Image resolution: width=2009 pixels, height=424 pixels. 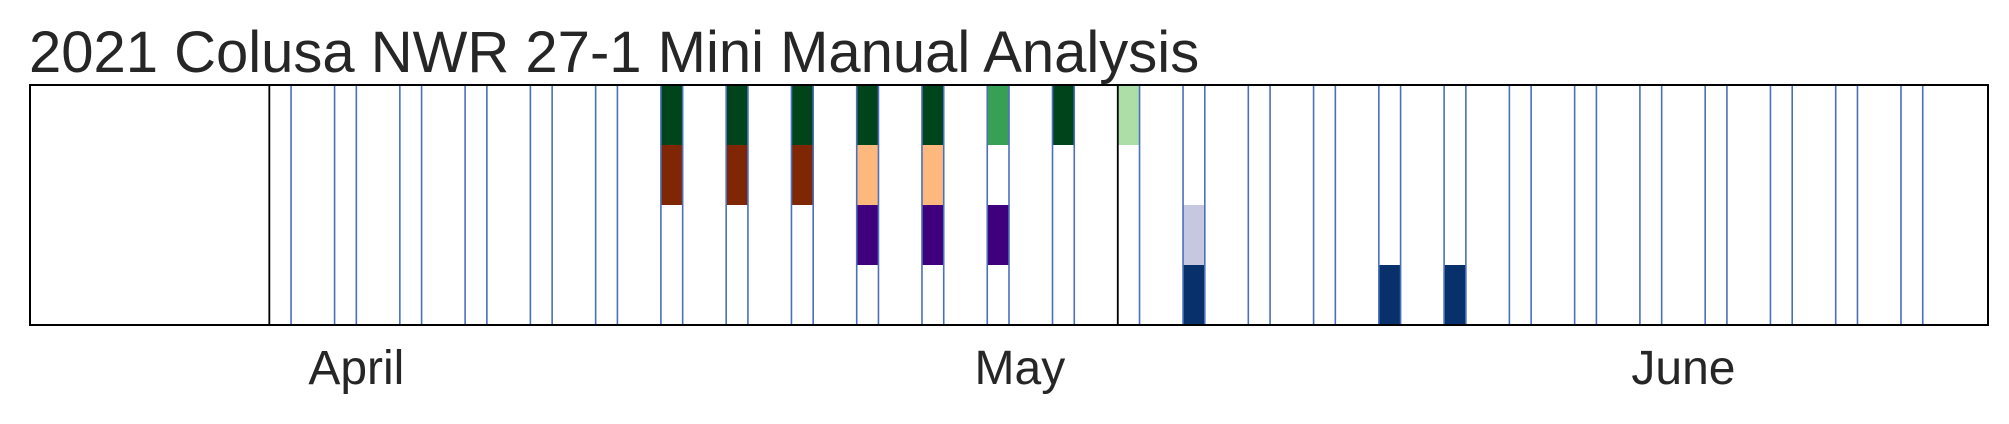 I want to click on month-labels-layer: April May June, so click(x=1021, y=368).